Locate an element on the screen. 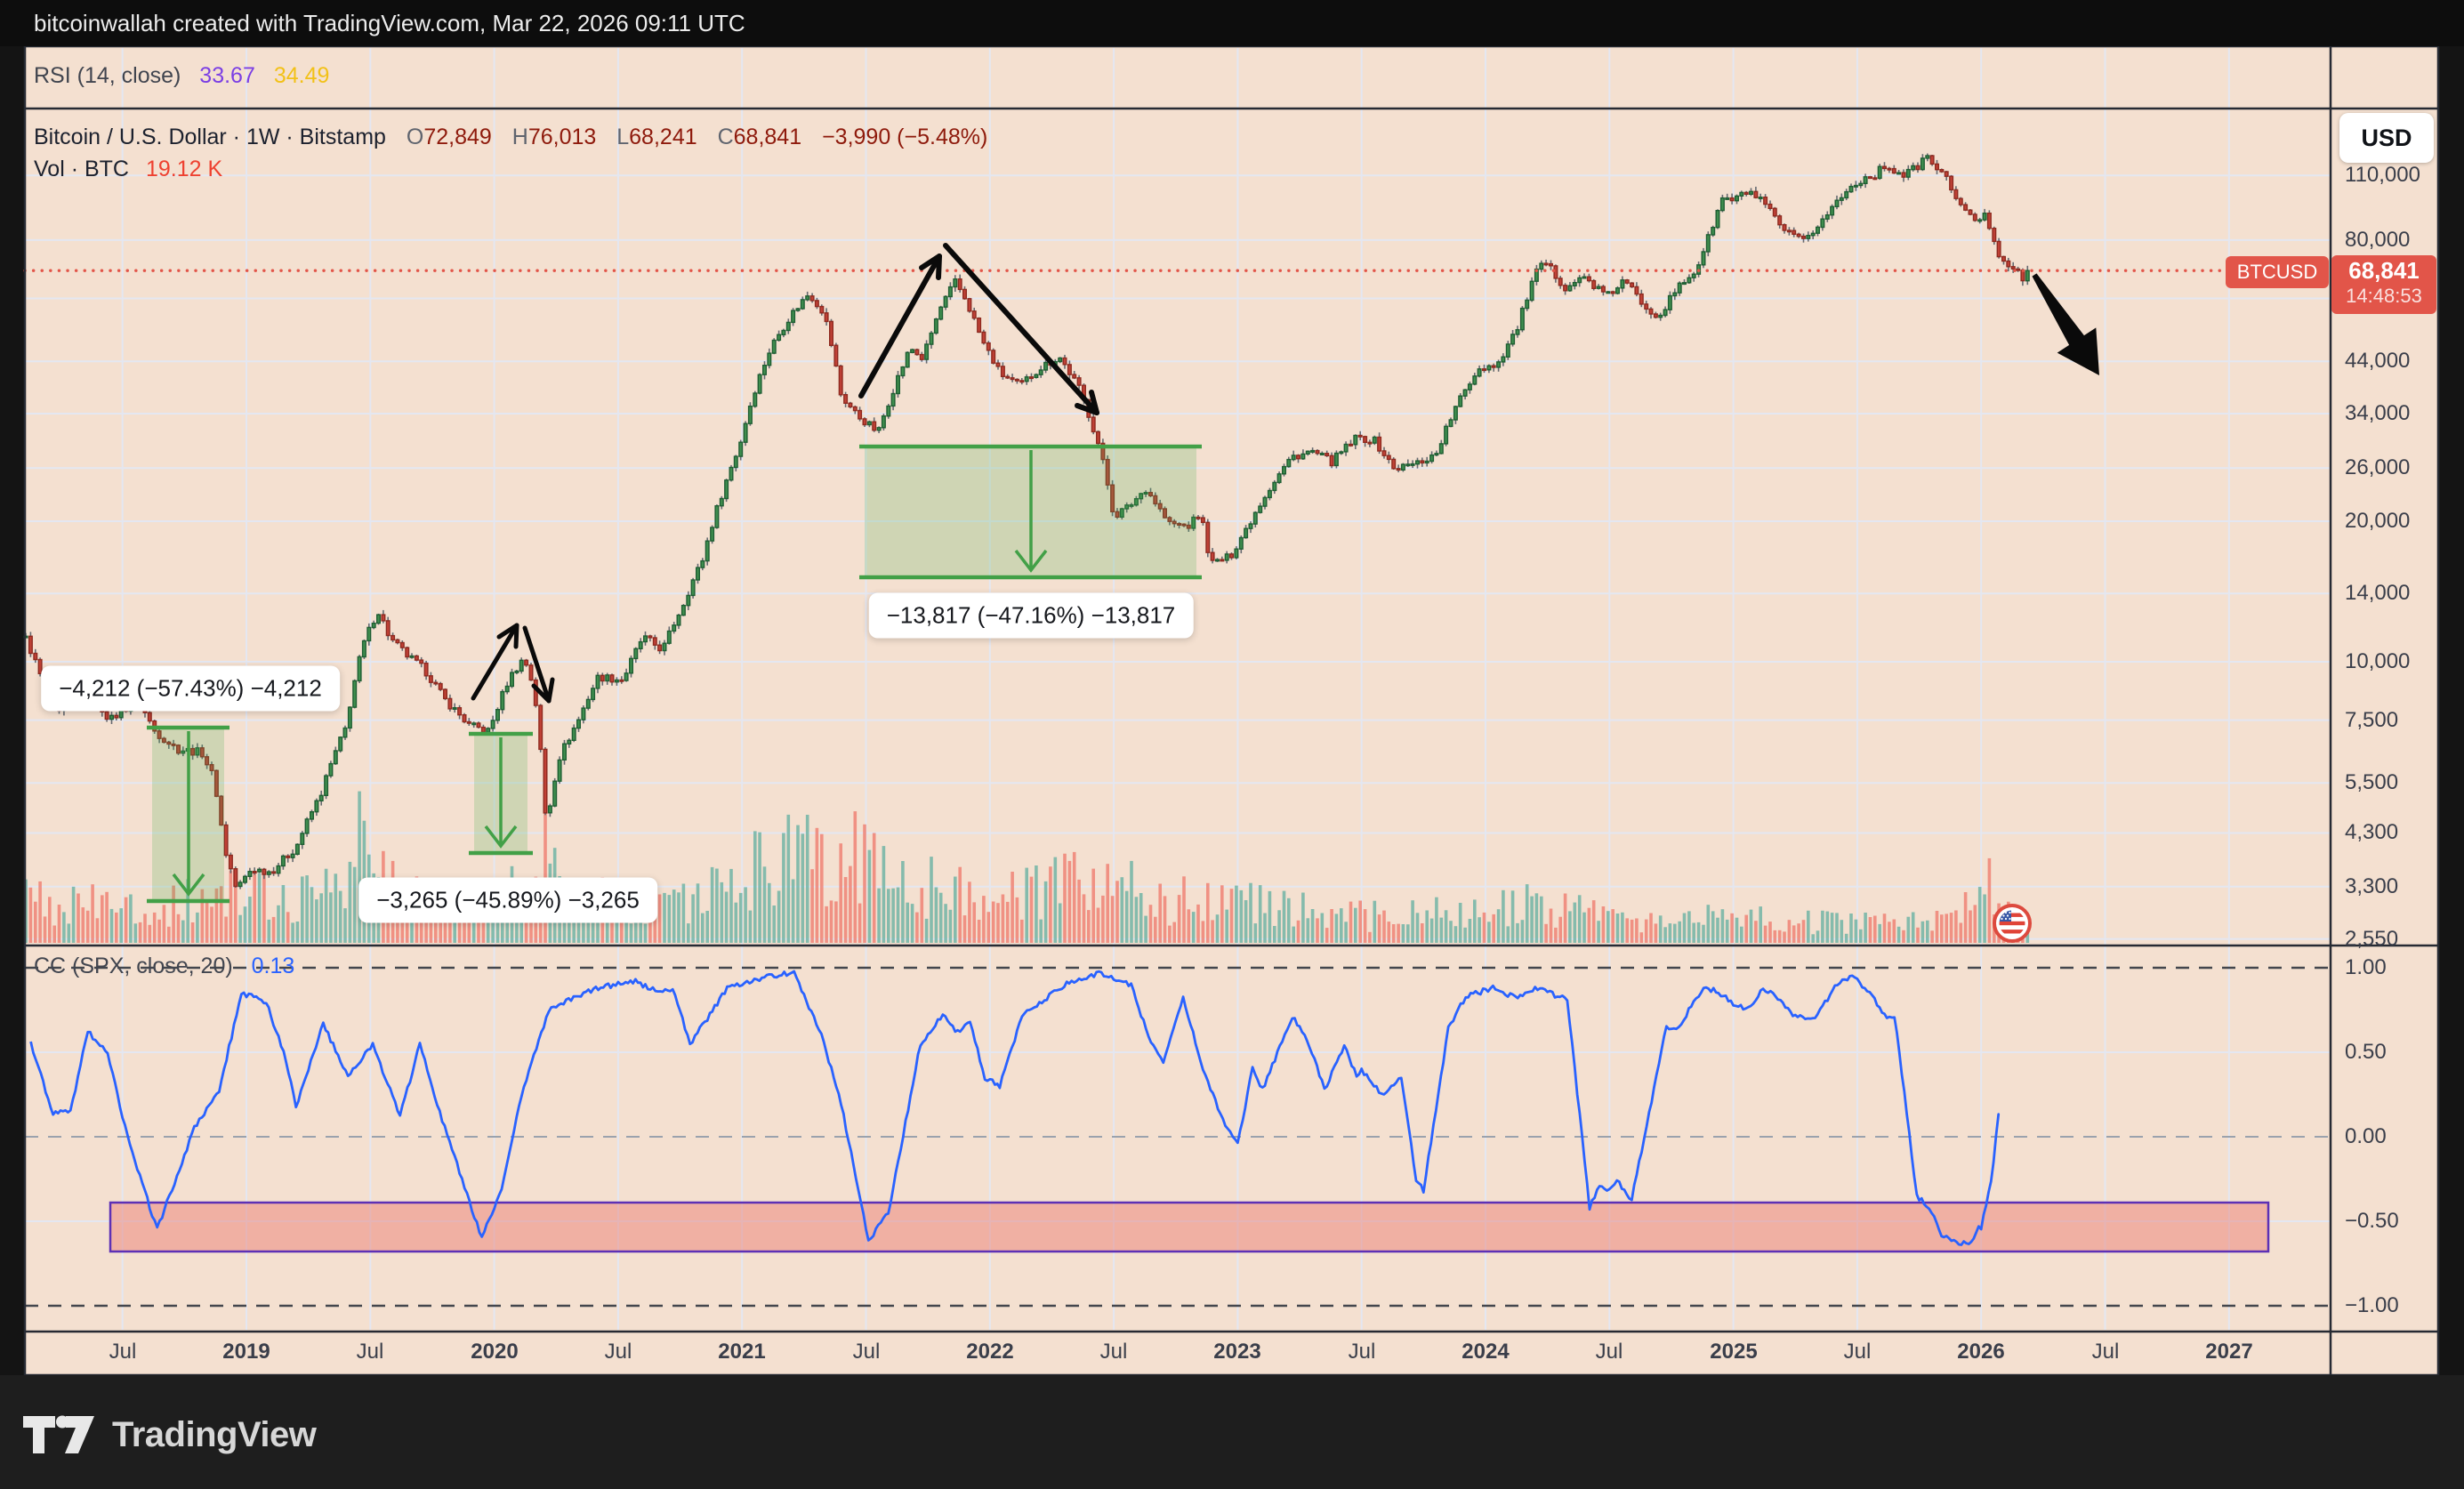  time-axis-label: 2026 is located at coordinates (1981, 1352).